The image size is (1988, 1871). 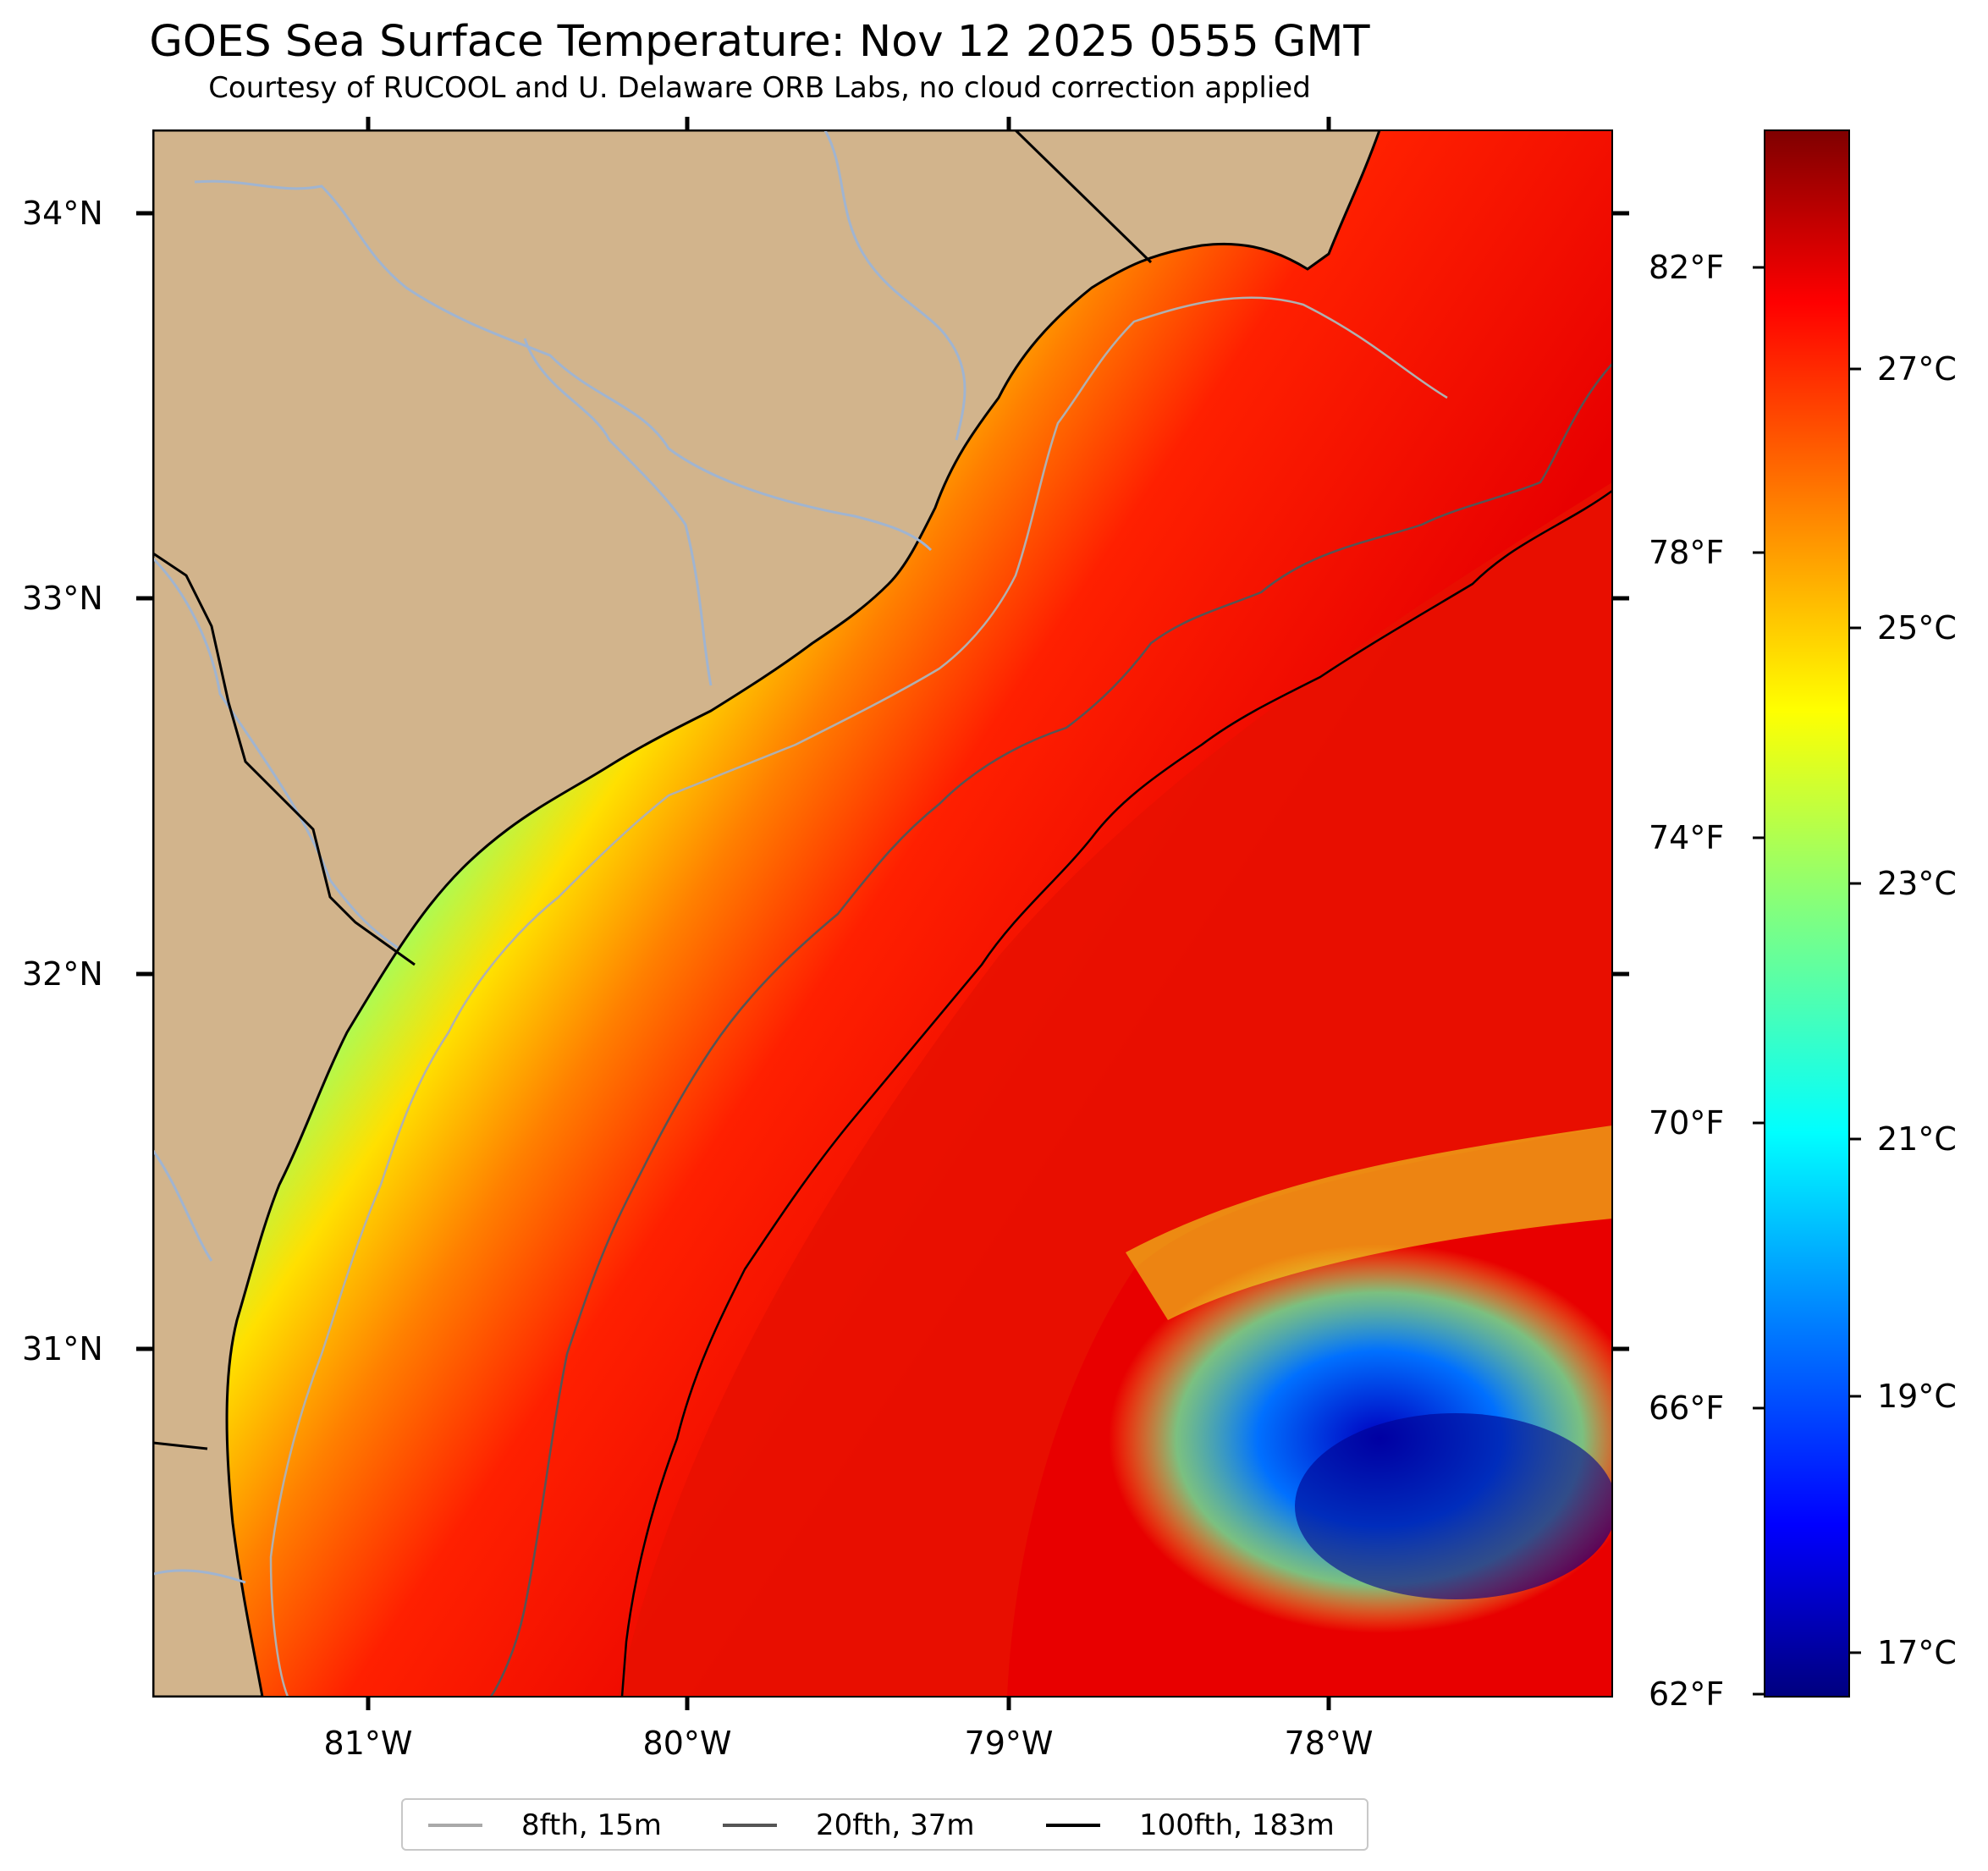 What do you see at coordinates (199, 1576) in the screenshot?
I see `river-st-marys` at bounding box center [199, 1576].